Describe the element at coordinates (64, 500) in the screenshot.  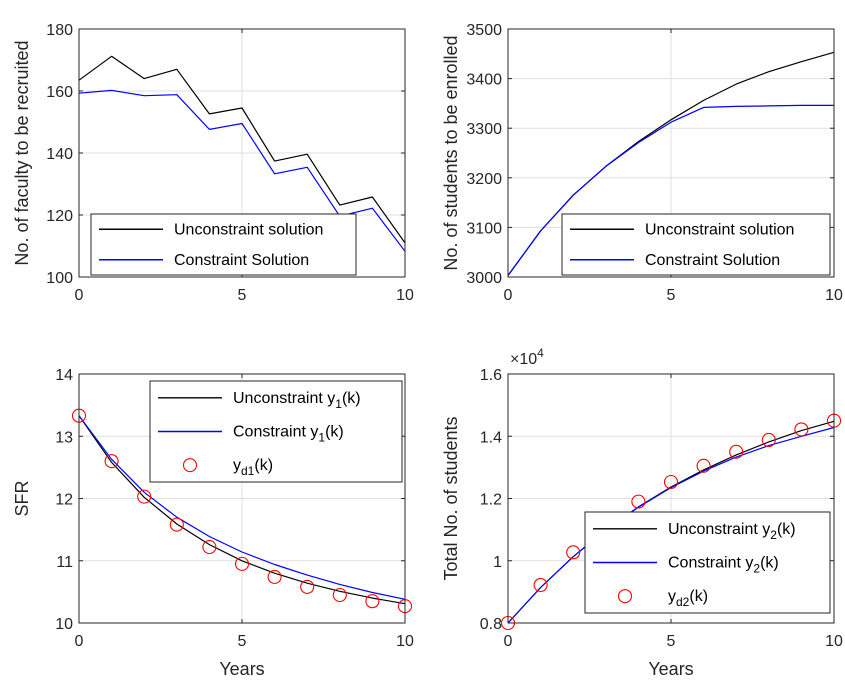
I see `y-tick-label: 12` at that location.